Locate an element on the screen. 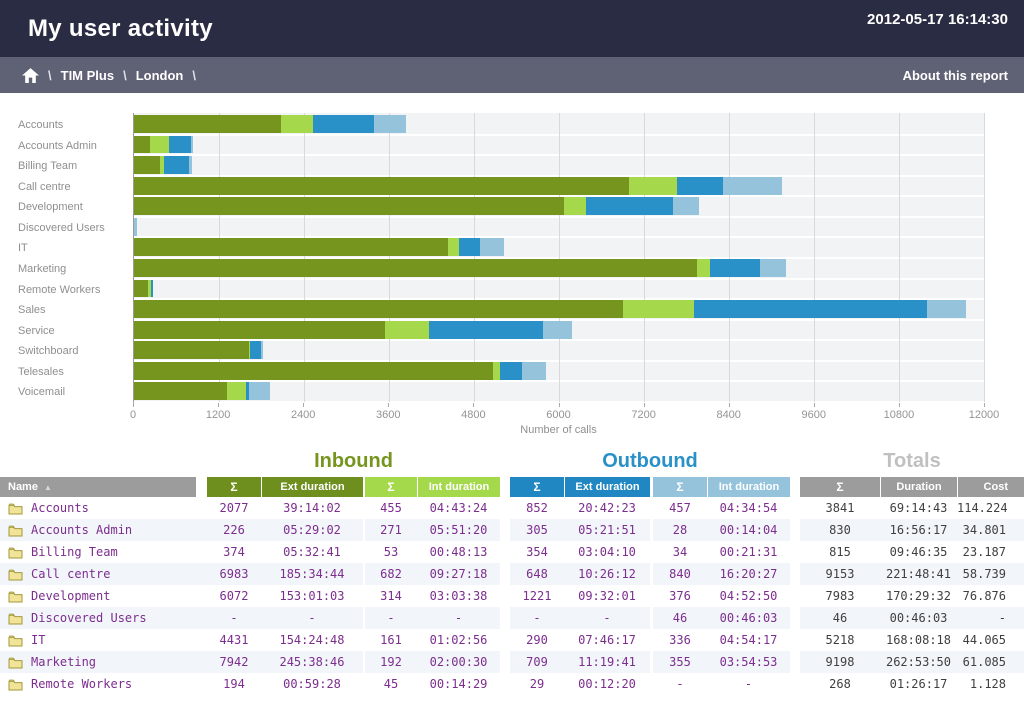  name-cell: Remote Workers is located at coordinates (103, 684).